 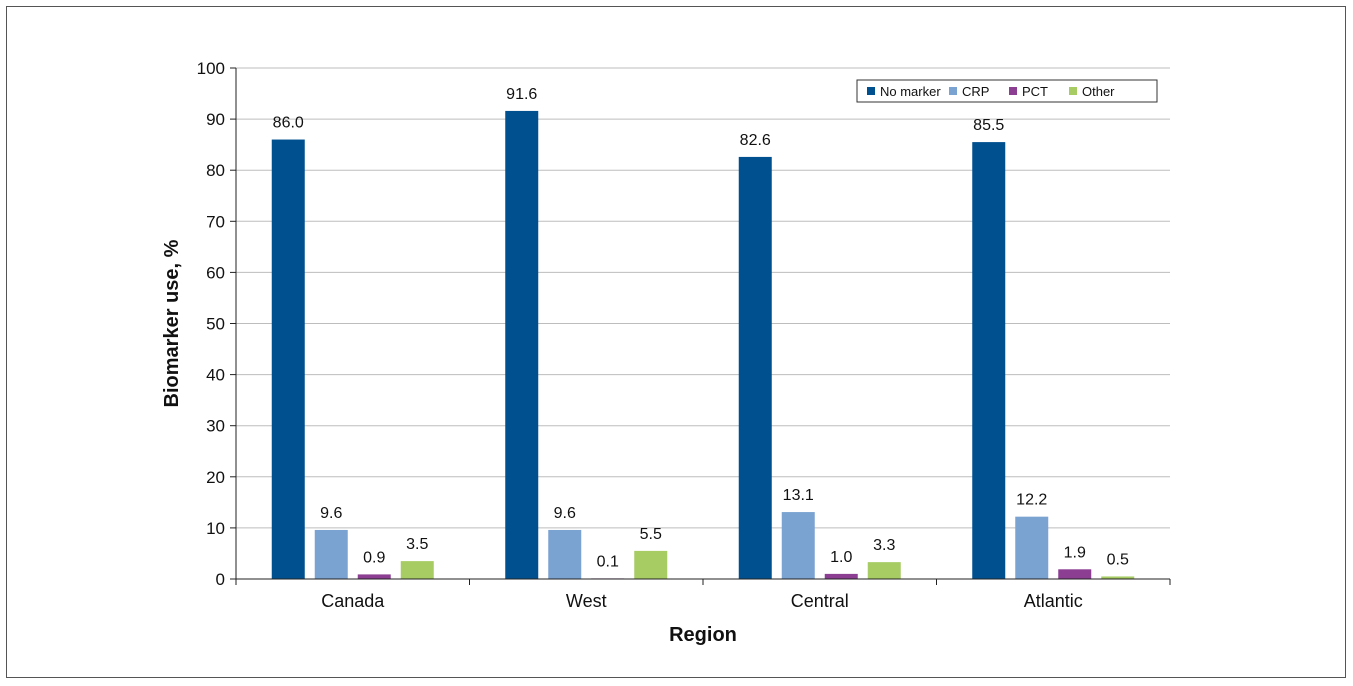 I want to click on bar-canada-pct, so click(x=374, y=576).